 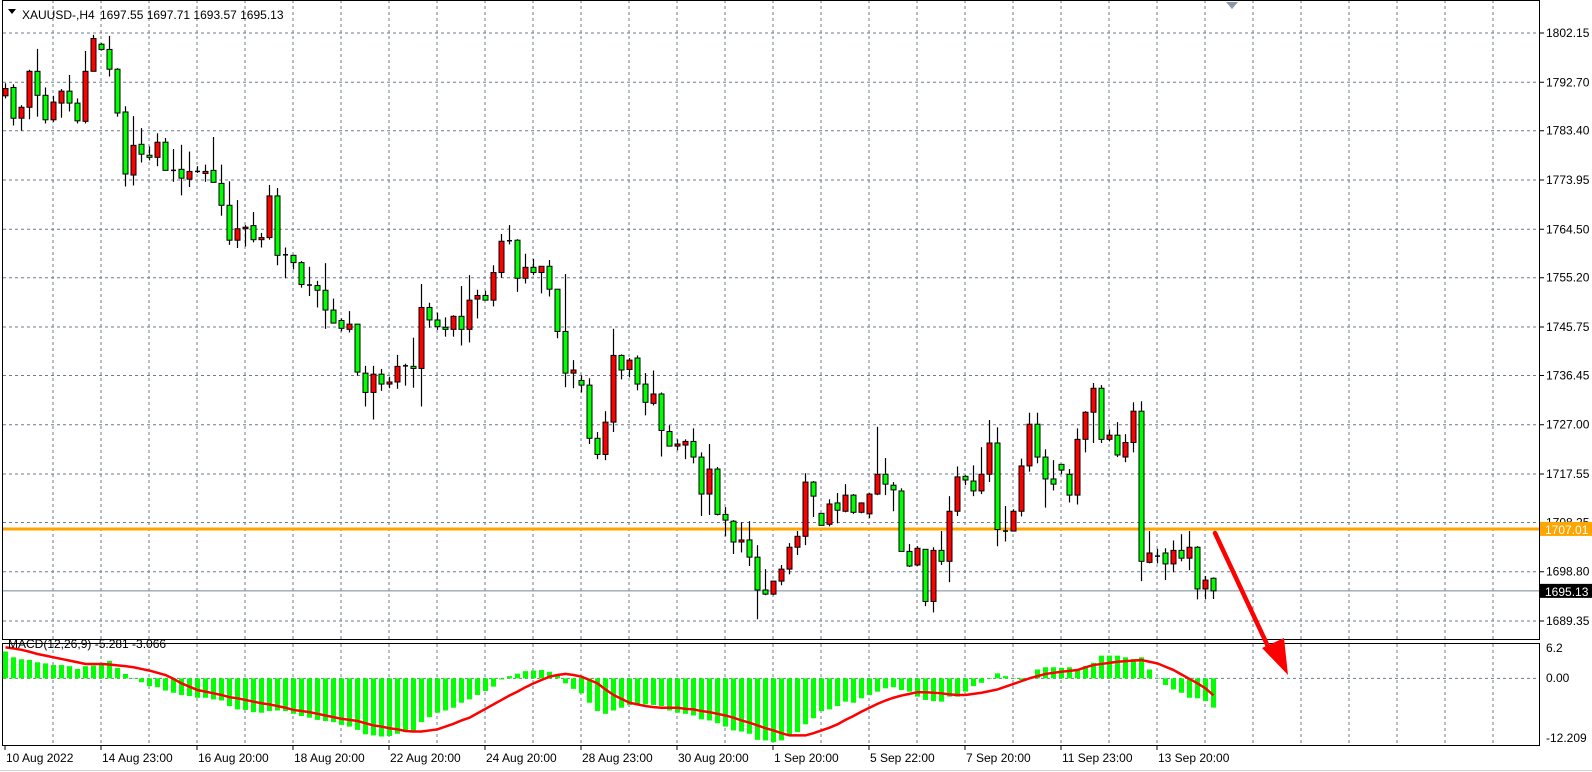 What do you see at coordinates (609, 694) in the screenshot?
I see `macd-indicator` at bounding box center [609, 694].